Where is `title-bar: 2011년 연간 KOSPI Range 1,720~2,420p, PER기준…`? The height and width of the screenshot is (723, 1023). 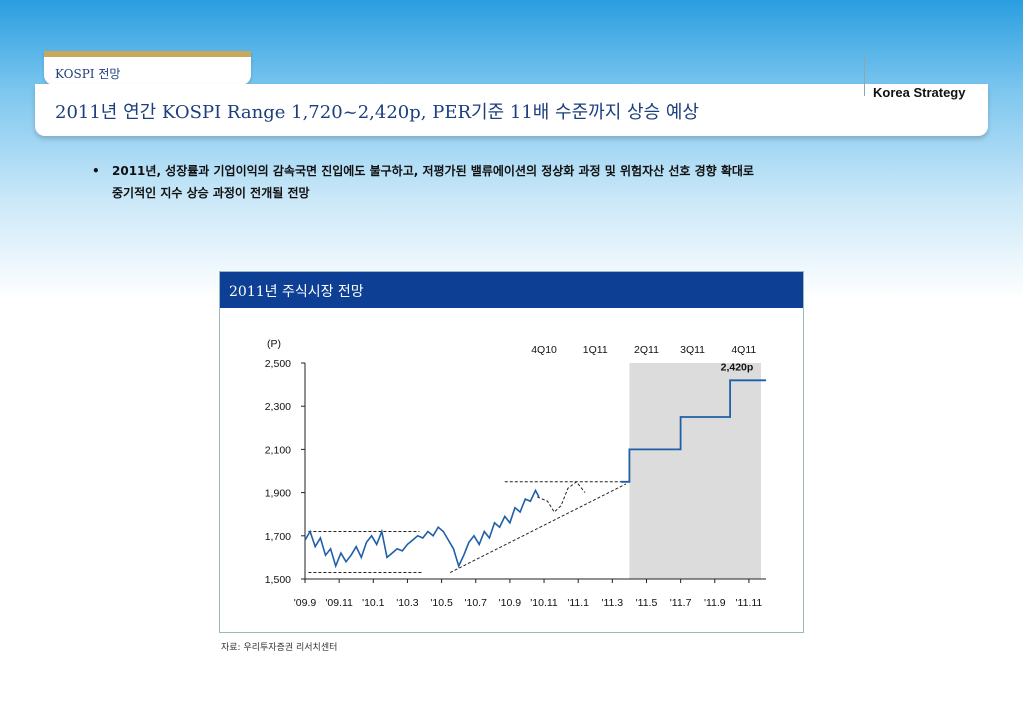
title-bar: 2011년 연간 KOSPI Range 1,720~2,420p, PER기준… is located at coordinates (511, 110).